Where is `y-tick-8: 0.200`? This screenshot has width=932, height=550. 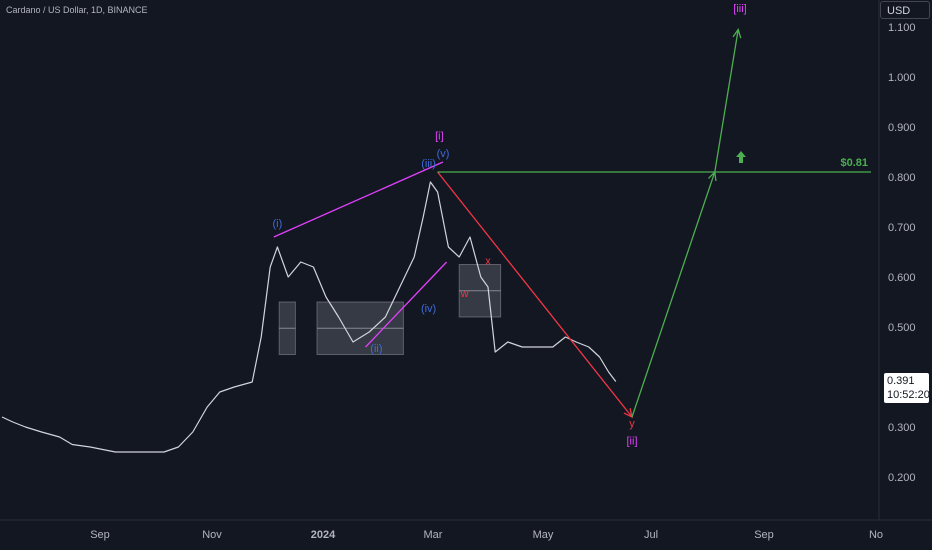
y-tick-8: 0.200 is located at coordinates (902, 478).